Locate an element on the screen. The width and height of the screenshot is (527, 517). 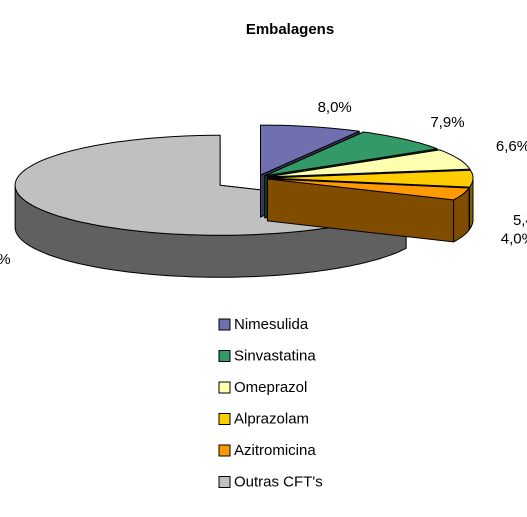
data-label: 5,4% is located at coordinates (520, 220).